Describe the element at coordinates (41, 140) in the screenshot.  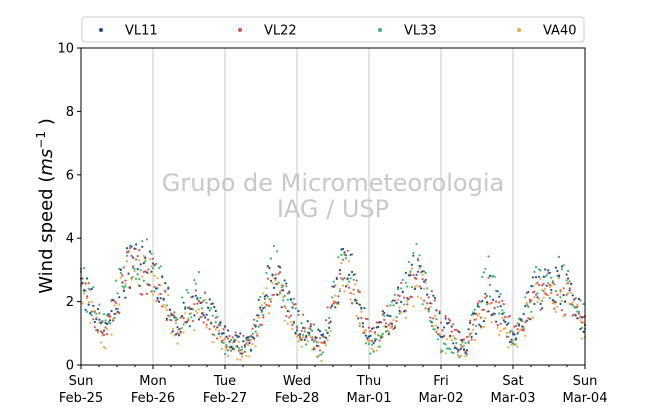
I see `y-axis-label-exponent: −1` at that location.